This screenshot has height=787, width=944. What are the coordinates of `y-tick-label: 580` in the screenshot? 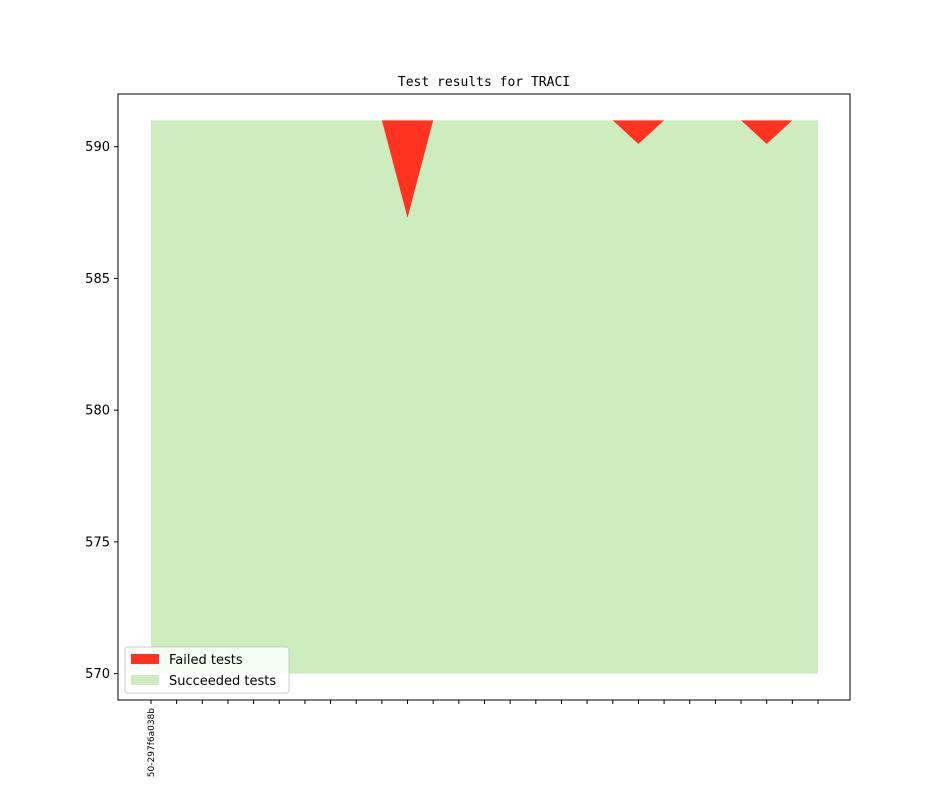 It's located at (97, 411).